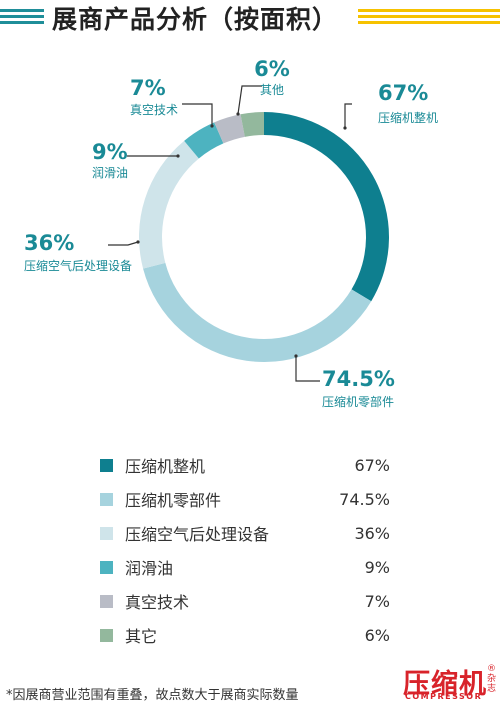 The height and width of the screenshot is (705, 500). Describe the element at coordinates (358, 401) in the screenshot. I see `callout-label: 压缩机零部件` at that location.